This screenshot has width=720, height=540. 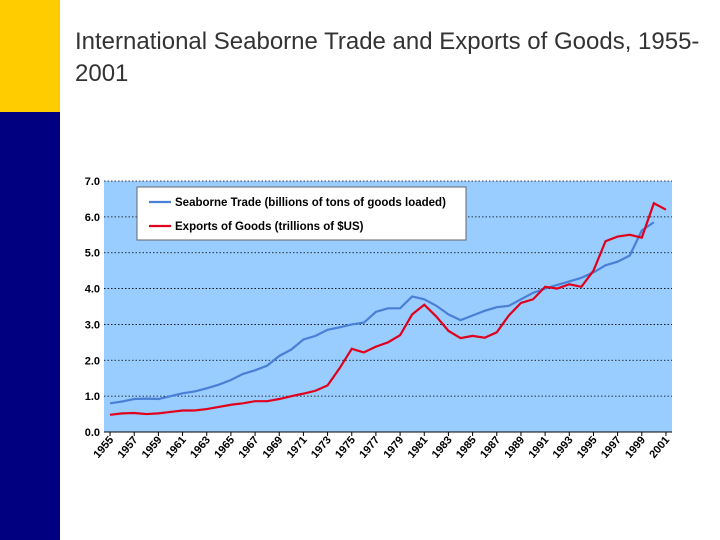 What do you see at coordinates (92, 433) in the screenshot?
I see `y-tick-label: 0.0` at bounding box center [92, 433].